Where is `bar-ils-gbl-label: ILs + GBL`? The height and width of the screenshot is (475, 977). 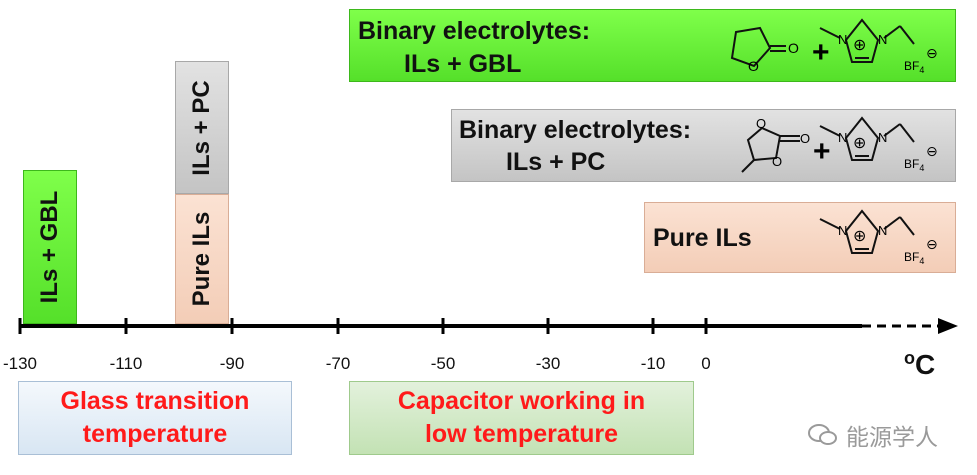
bar-ils-gbl-label: ILs + GBL is located at coordinates (49, 247).